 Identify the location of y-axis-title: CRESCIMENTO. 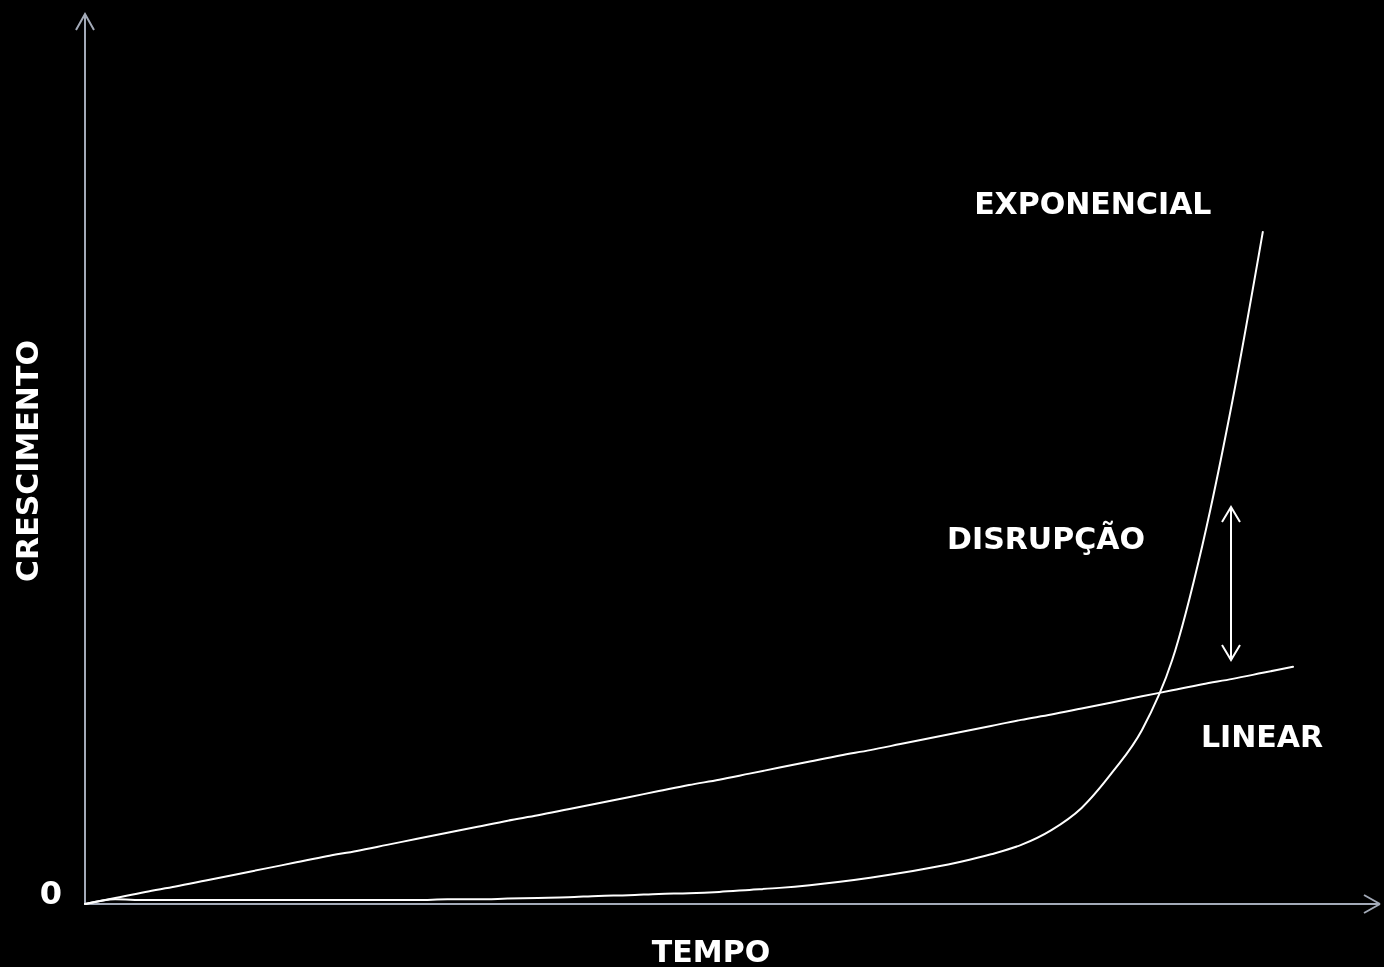
(27, 461).